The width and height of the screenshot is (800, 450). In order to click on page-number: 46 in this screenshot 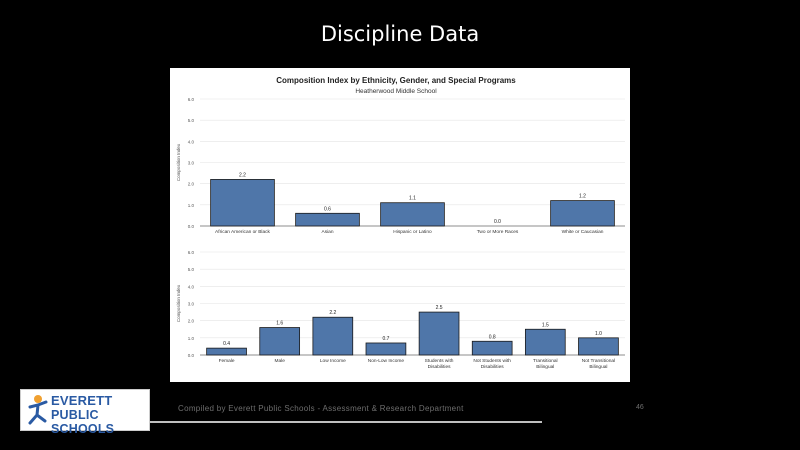, I will do `click(640, 407)`.